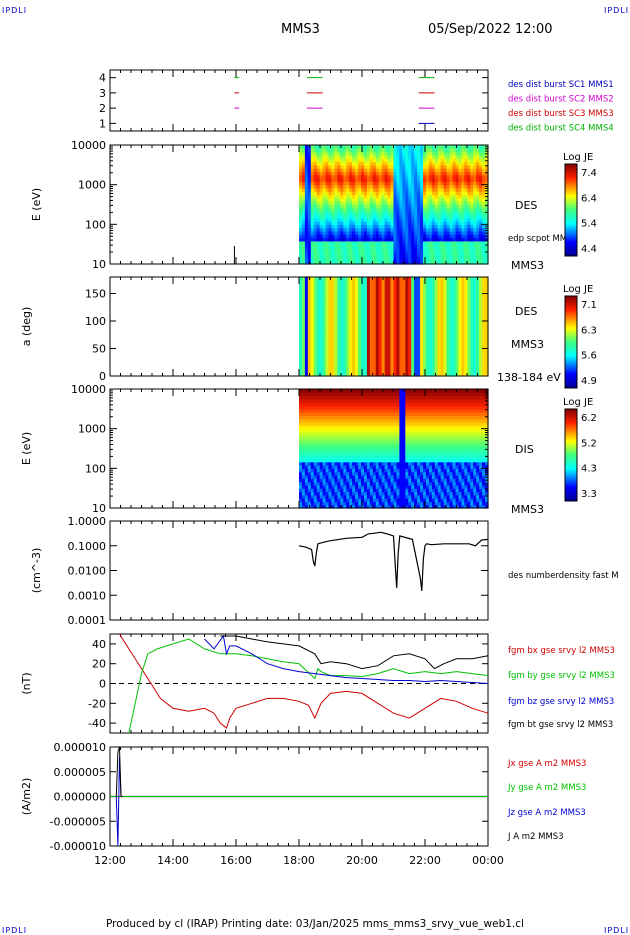 Image resolution: width=630 pixels, height=935 pixels. What do you see at coordinates (561, 100) in the screenshot?
I see `legend-entry: des dist burst SC2 MMS2` at bounding box center [561, 100].